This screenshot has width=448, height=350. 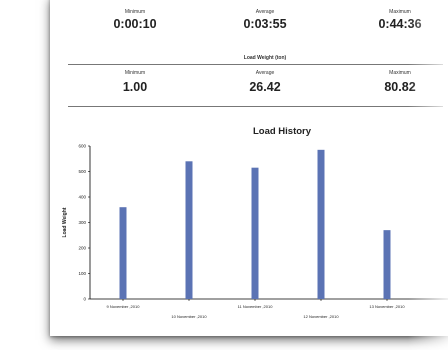 I want to click on duration-average-value: 0:03:55, so click(x=265, y=24).